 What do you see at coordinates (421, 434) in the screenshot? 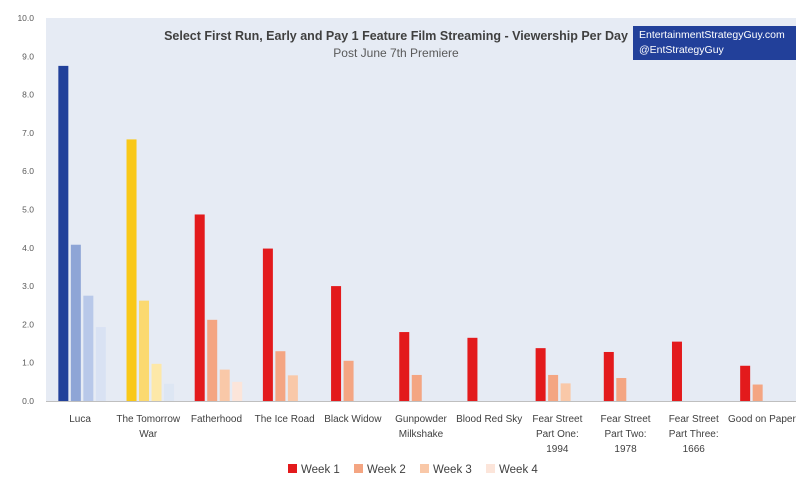
I see `x-tick-label: Milkshake` at bounding box center [421, 434].